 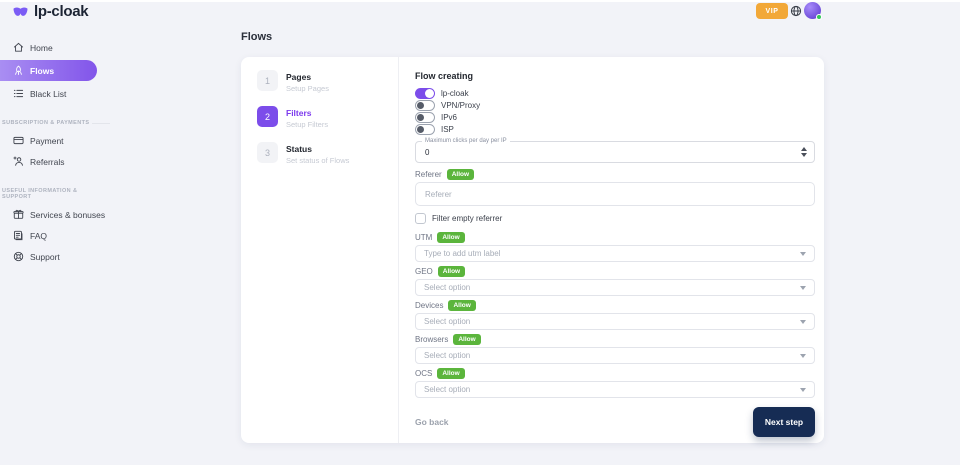 What do you see at coordinates (796, 11) in the screenshot?
I see `language-globe-icon` at bounding box center [796, 11].